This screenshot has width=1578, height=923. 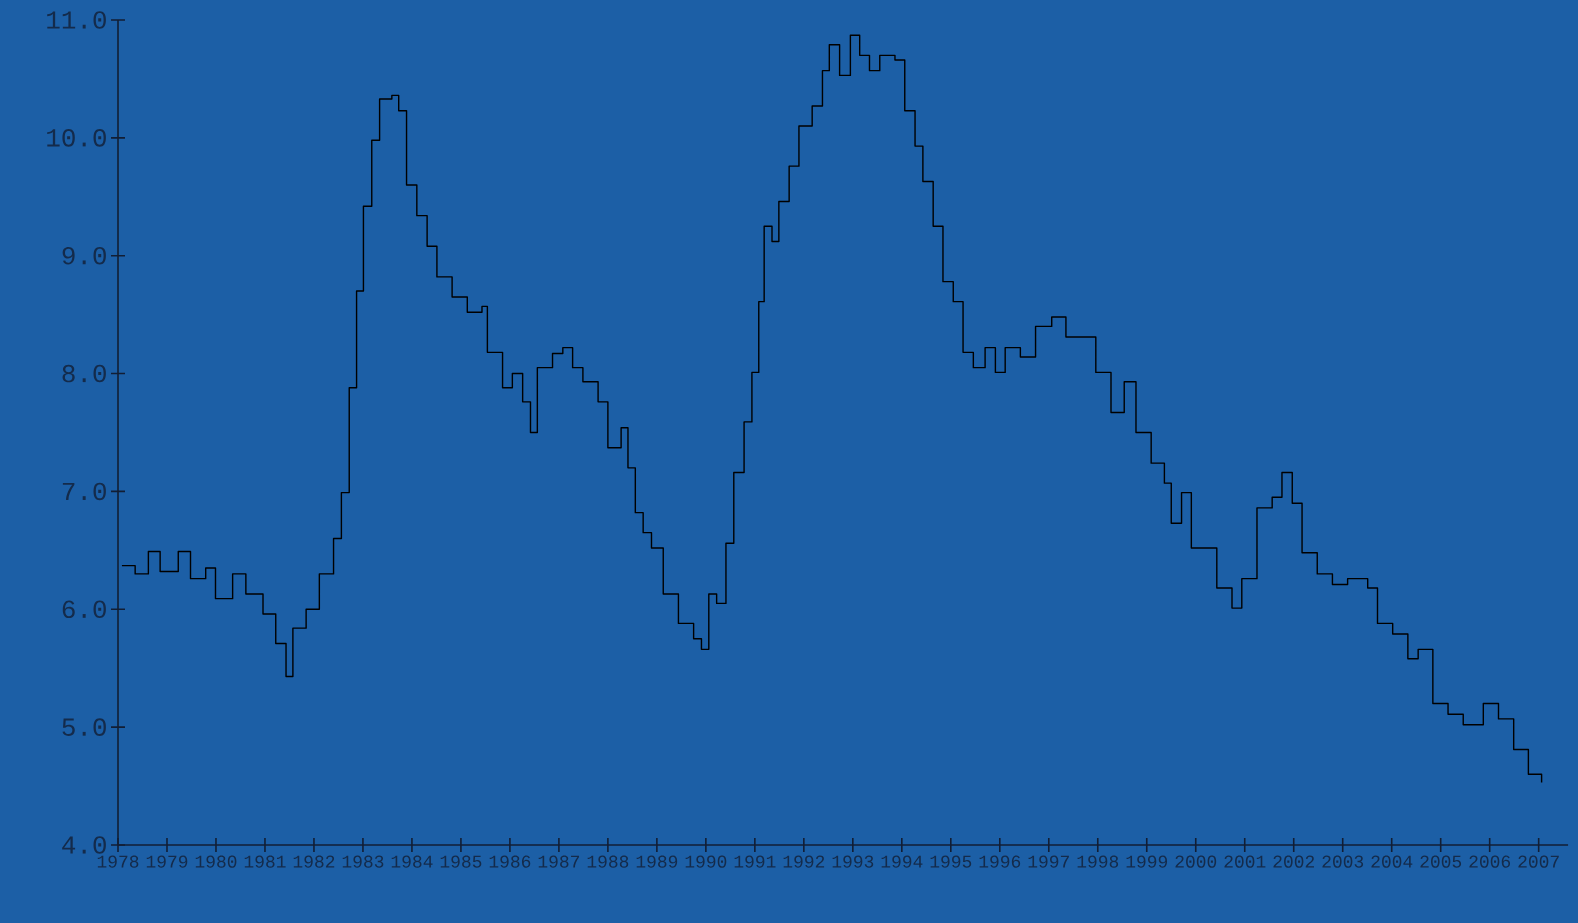 What do you see at coordinates (1048, 861) in the screenshot?
I see `x-tick-label: 1997` at bounding box center [1048, 861].